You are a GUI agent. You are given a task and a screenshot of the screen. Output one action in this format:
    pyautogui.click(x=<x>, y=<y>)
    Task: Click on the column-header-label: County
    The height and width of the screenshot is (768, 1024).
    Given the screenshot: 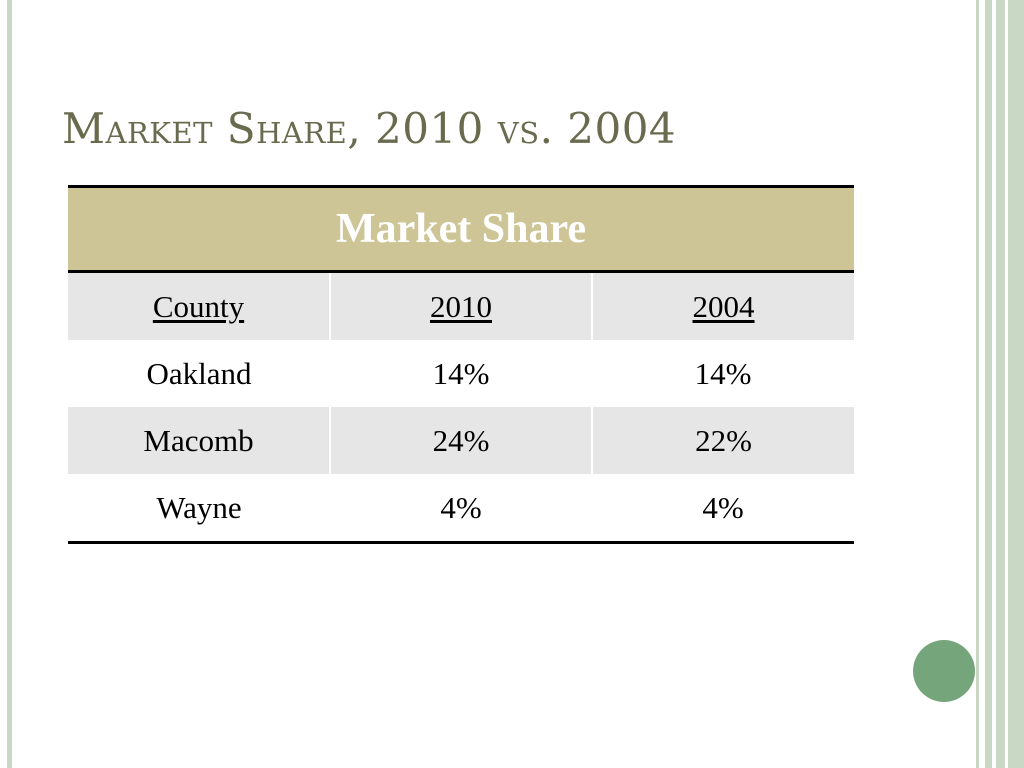 What is the action you would take?
    pyautogui.click(x=198, y=306)
    